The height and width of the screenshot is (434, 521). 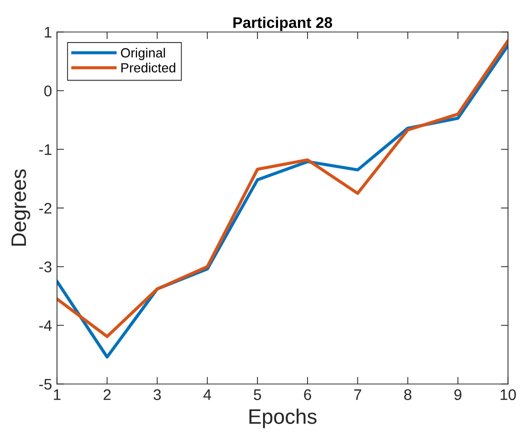 I want to click on x-tick-label: 8, so click(x=408, y=394).